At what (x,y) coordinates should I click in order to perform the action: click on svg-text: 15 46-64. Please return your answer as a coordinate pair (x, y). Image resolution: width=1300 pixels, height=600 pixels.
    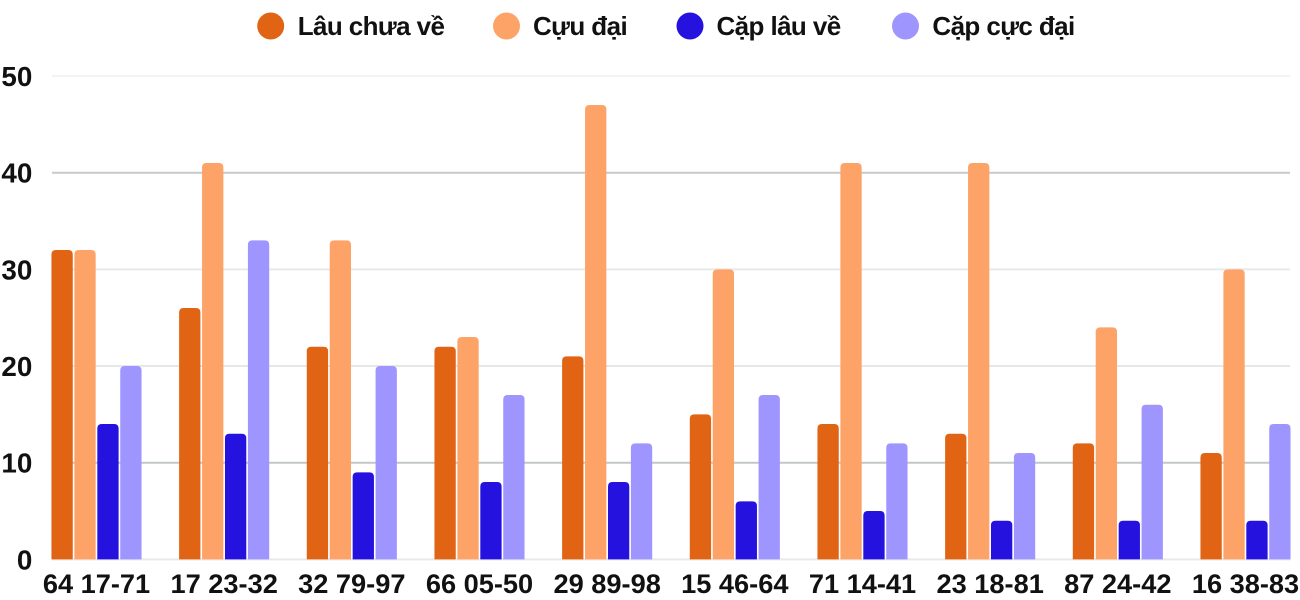
    Looking at the image, I should click on (734, 583).